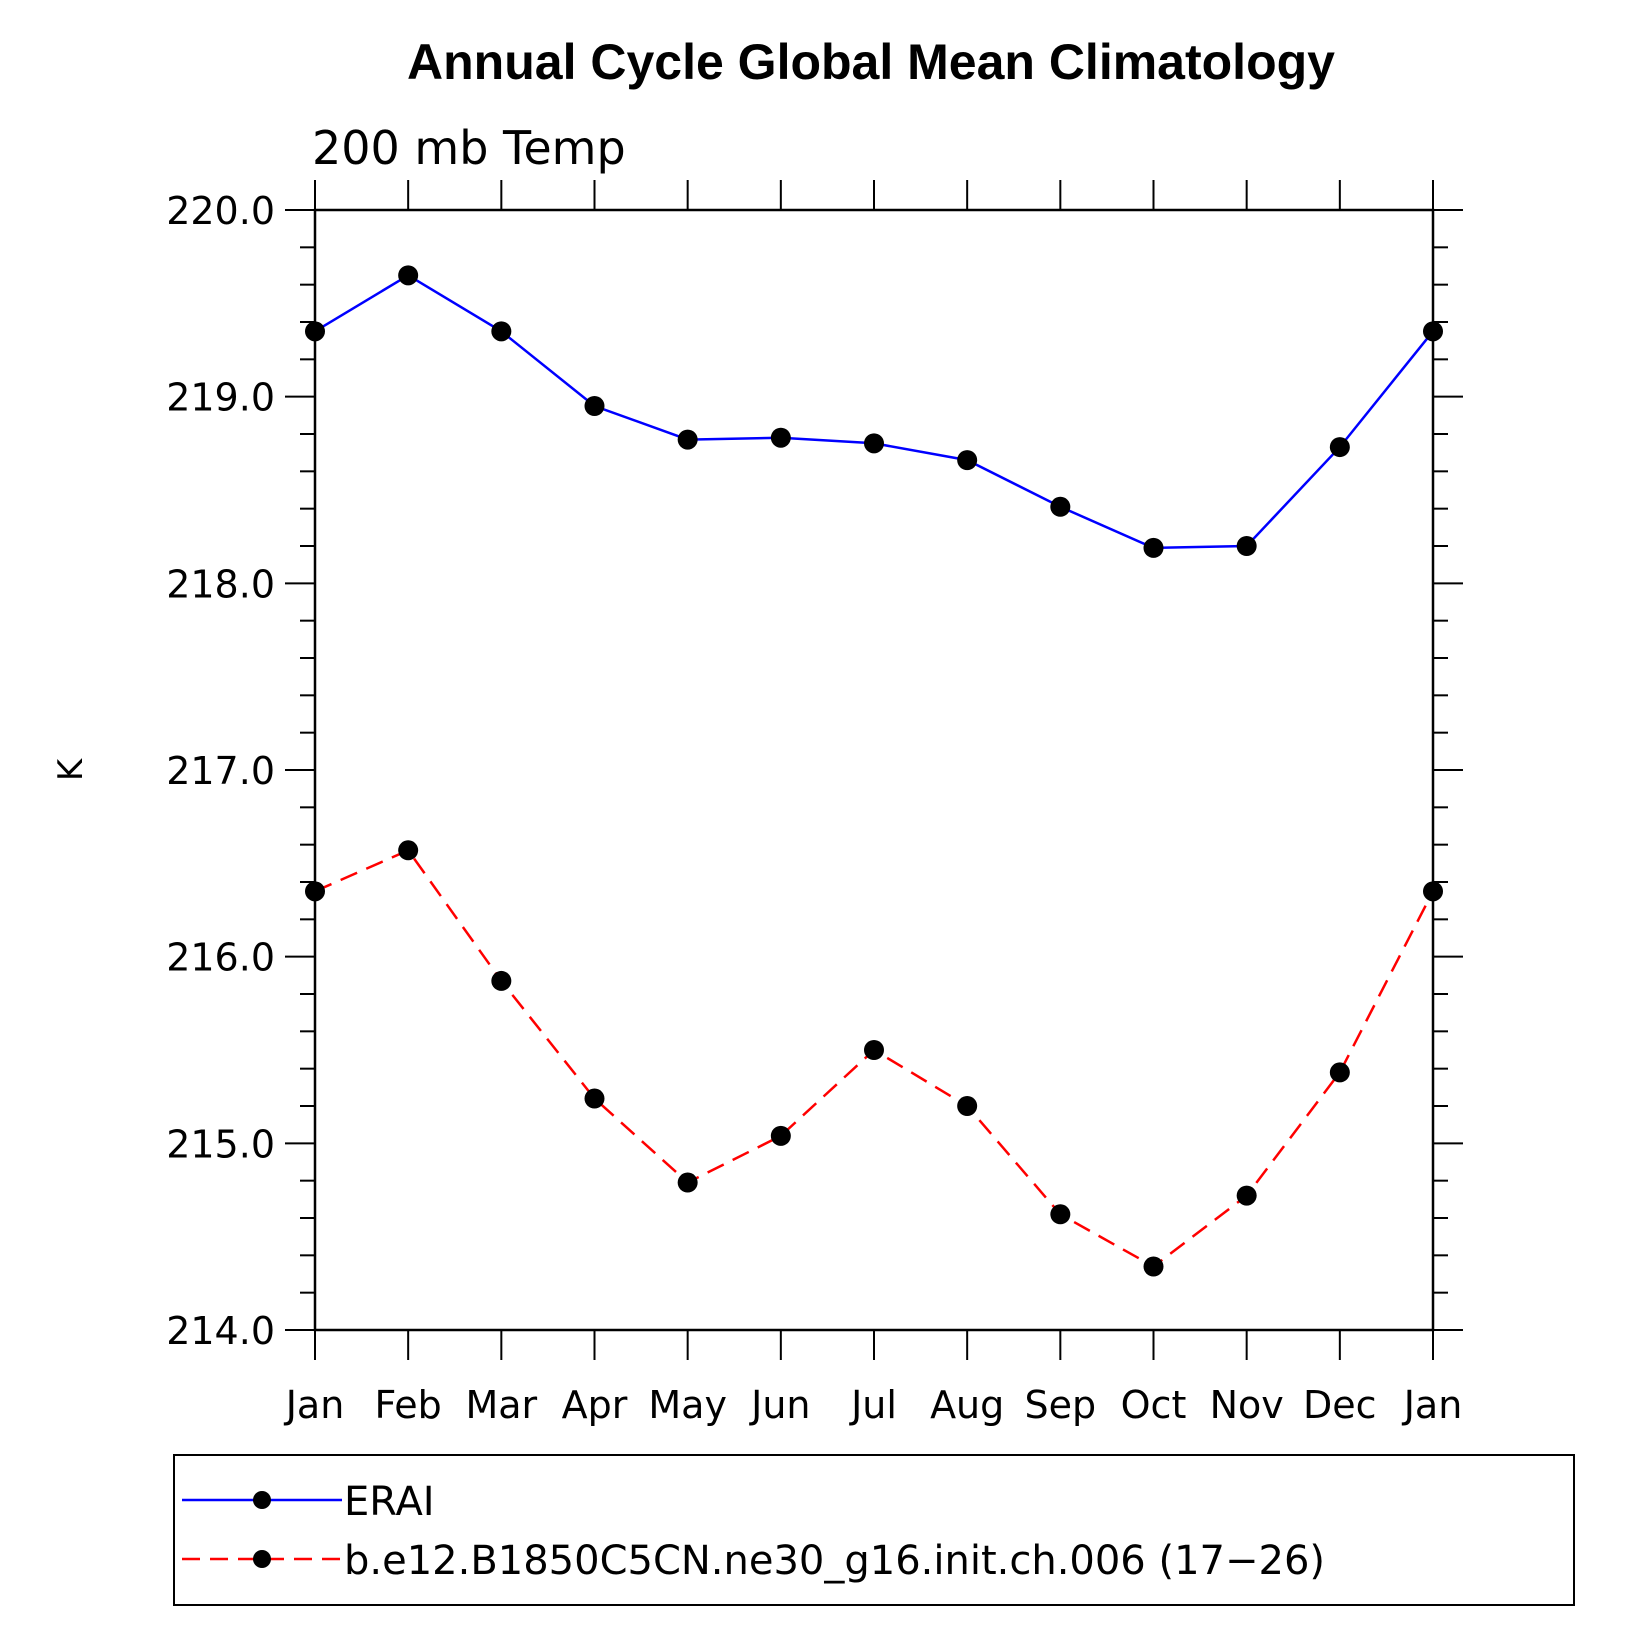 The image size is (1636, 1636). I want to click on x-tick-label: Nov, so click(1247, 1405).